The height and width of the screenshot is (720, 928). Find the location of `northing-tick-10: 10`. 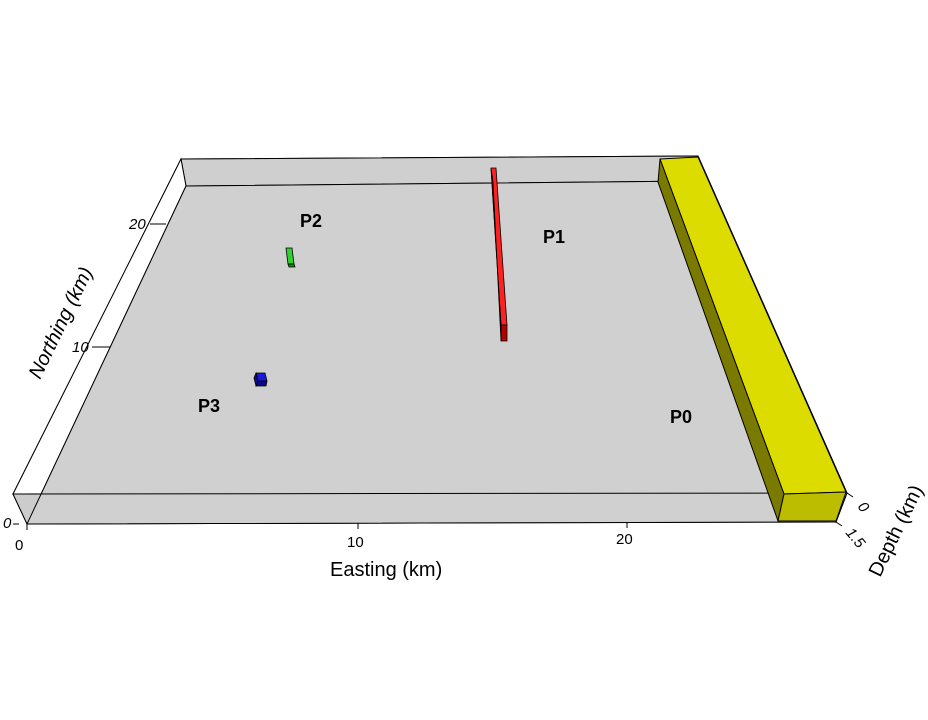

northing-tick-10: 10 is located at coordinates (80, 347).